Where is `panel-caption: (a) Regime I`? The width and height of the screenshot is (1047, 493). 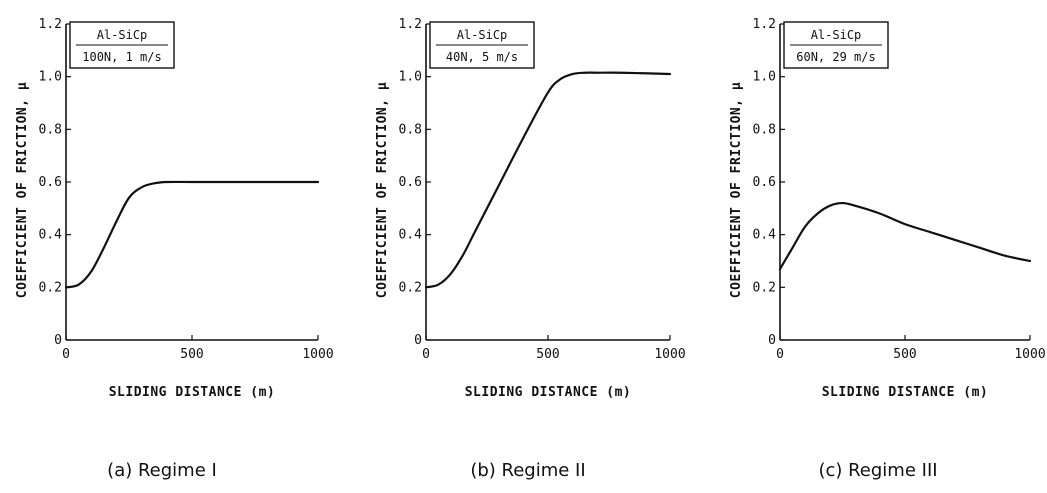 panel-caption: (a) Regime I is located at coordinates (162, 470).